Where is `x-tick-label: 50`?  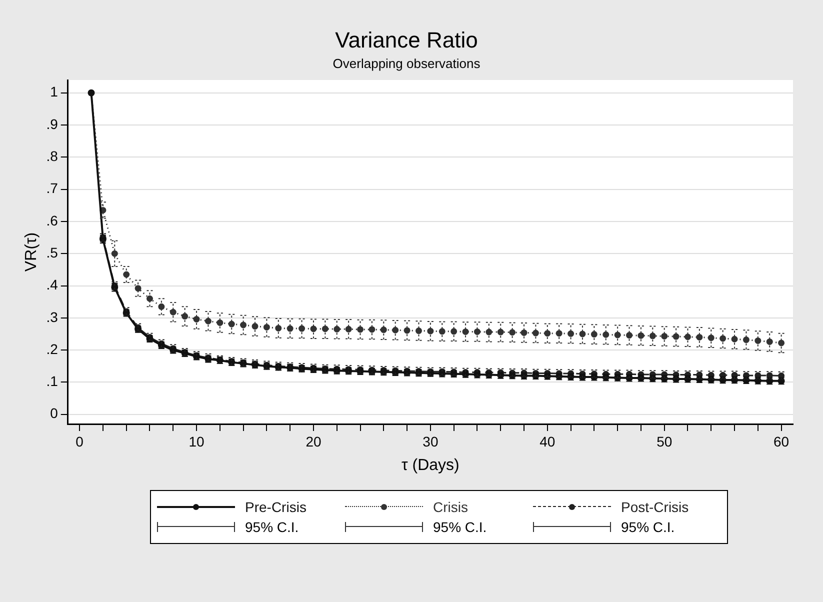
x-tick-label: 50 is located at coordinates (664, 441).